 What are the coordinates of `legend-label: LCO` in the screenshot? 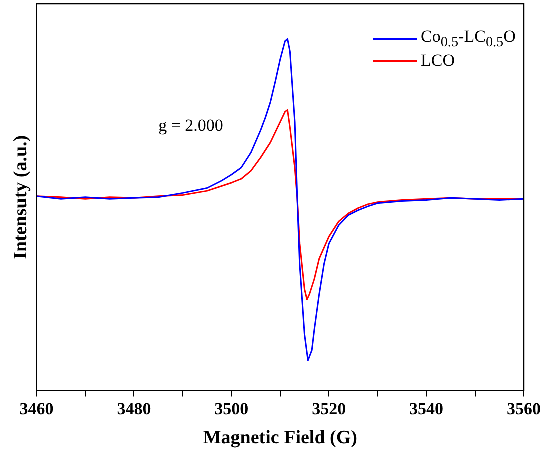 It's located at (438, 61).